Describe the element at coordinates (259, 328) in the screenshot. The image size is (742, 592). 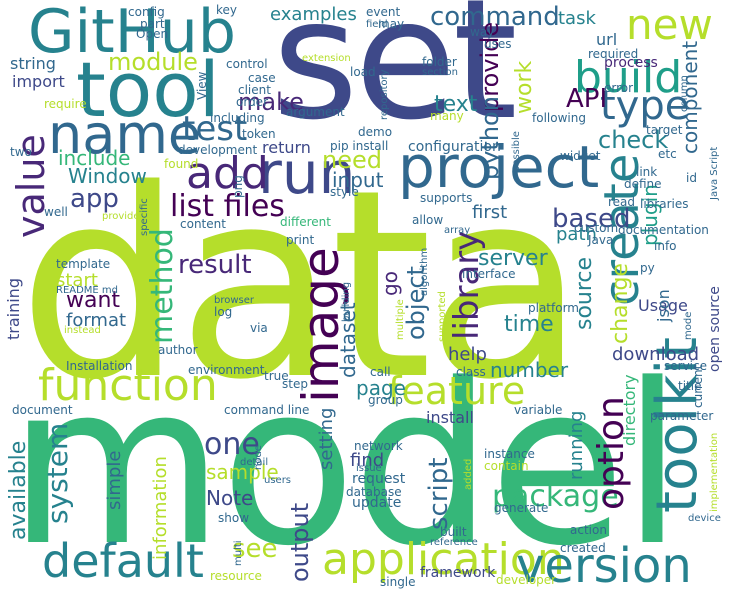
I see `word-via: via` at that location.